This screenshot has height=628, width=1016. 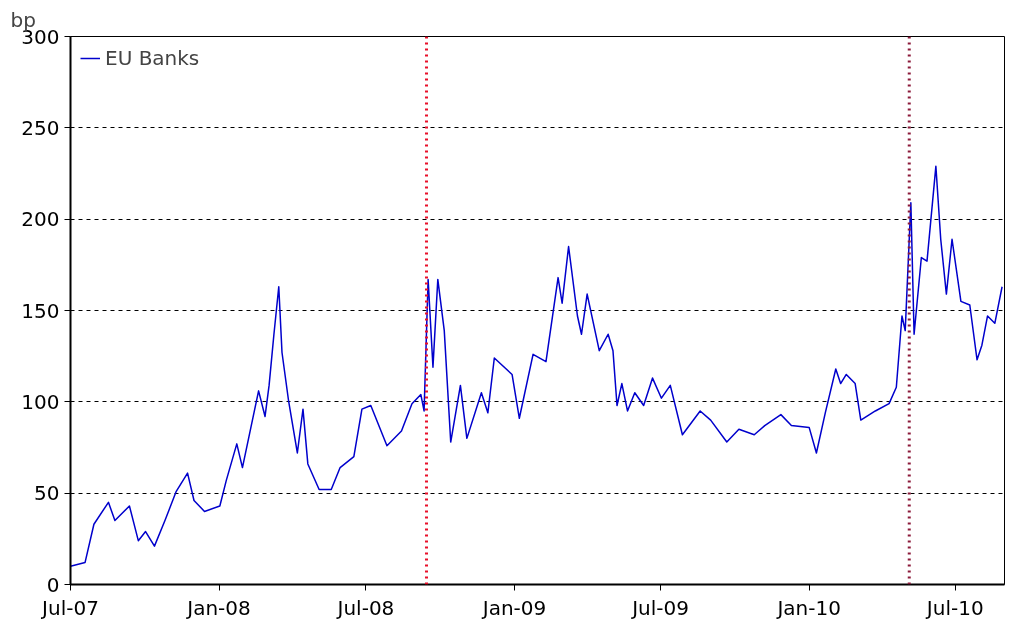 What do you see at coordinates (40, 219) in the screenshot?
I see `y-tick-label: 200` at bounding box center [40, 219].